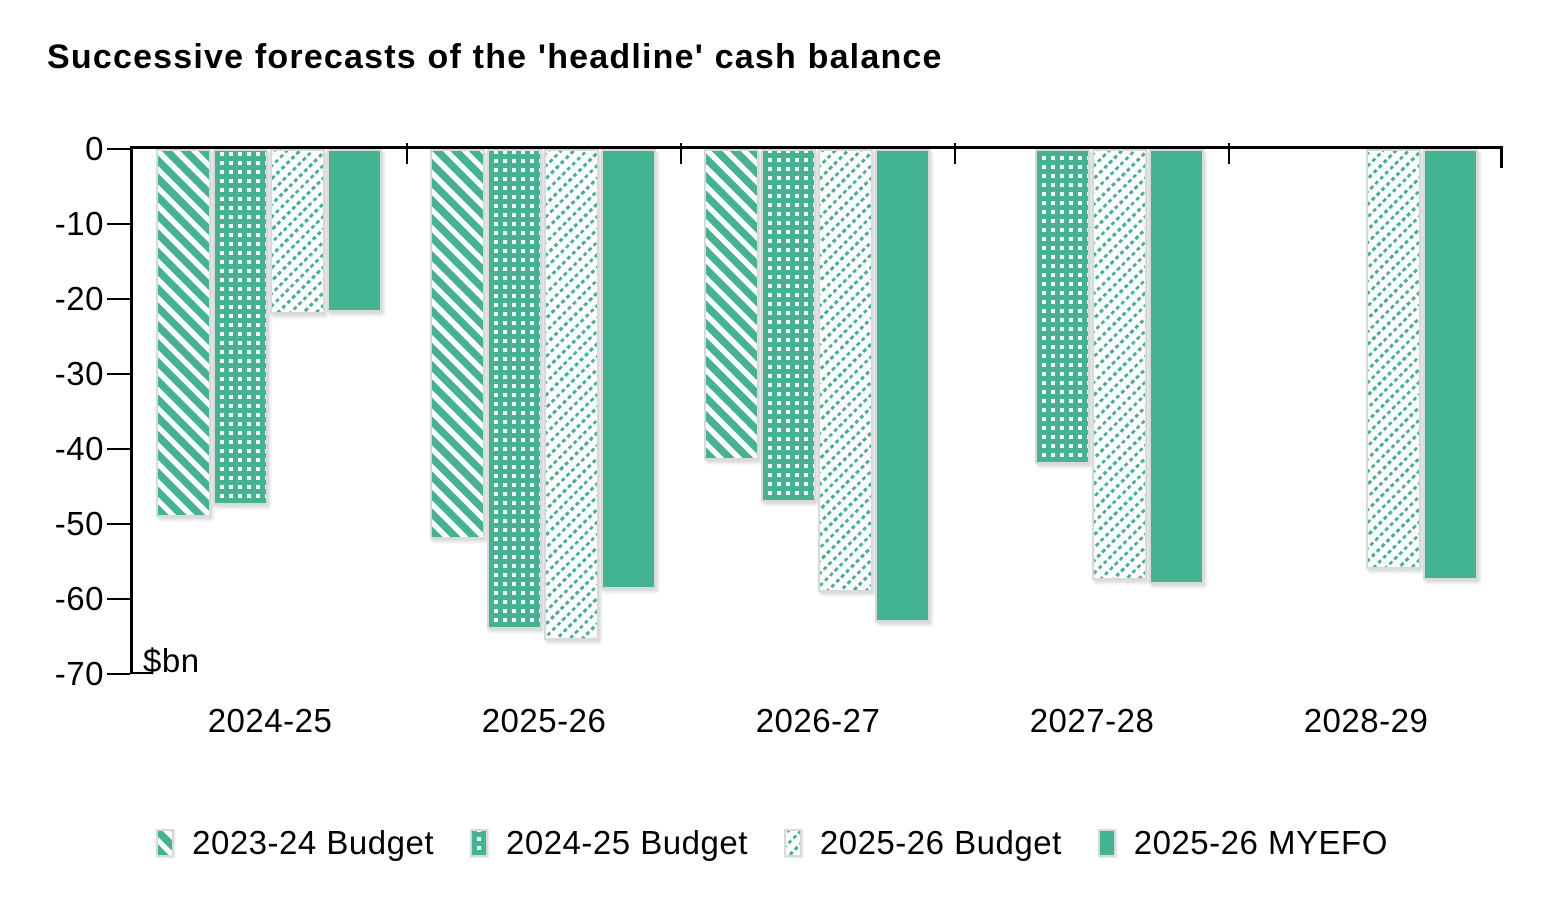 The image size is (1544, 914). What do you see at coordinates (1260, 842) in the screenshot?
I see `legend-label: 2025-26 MYEFO` at bounding box center [1260, 842].